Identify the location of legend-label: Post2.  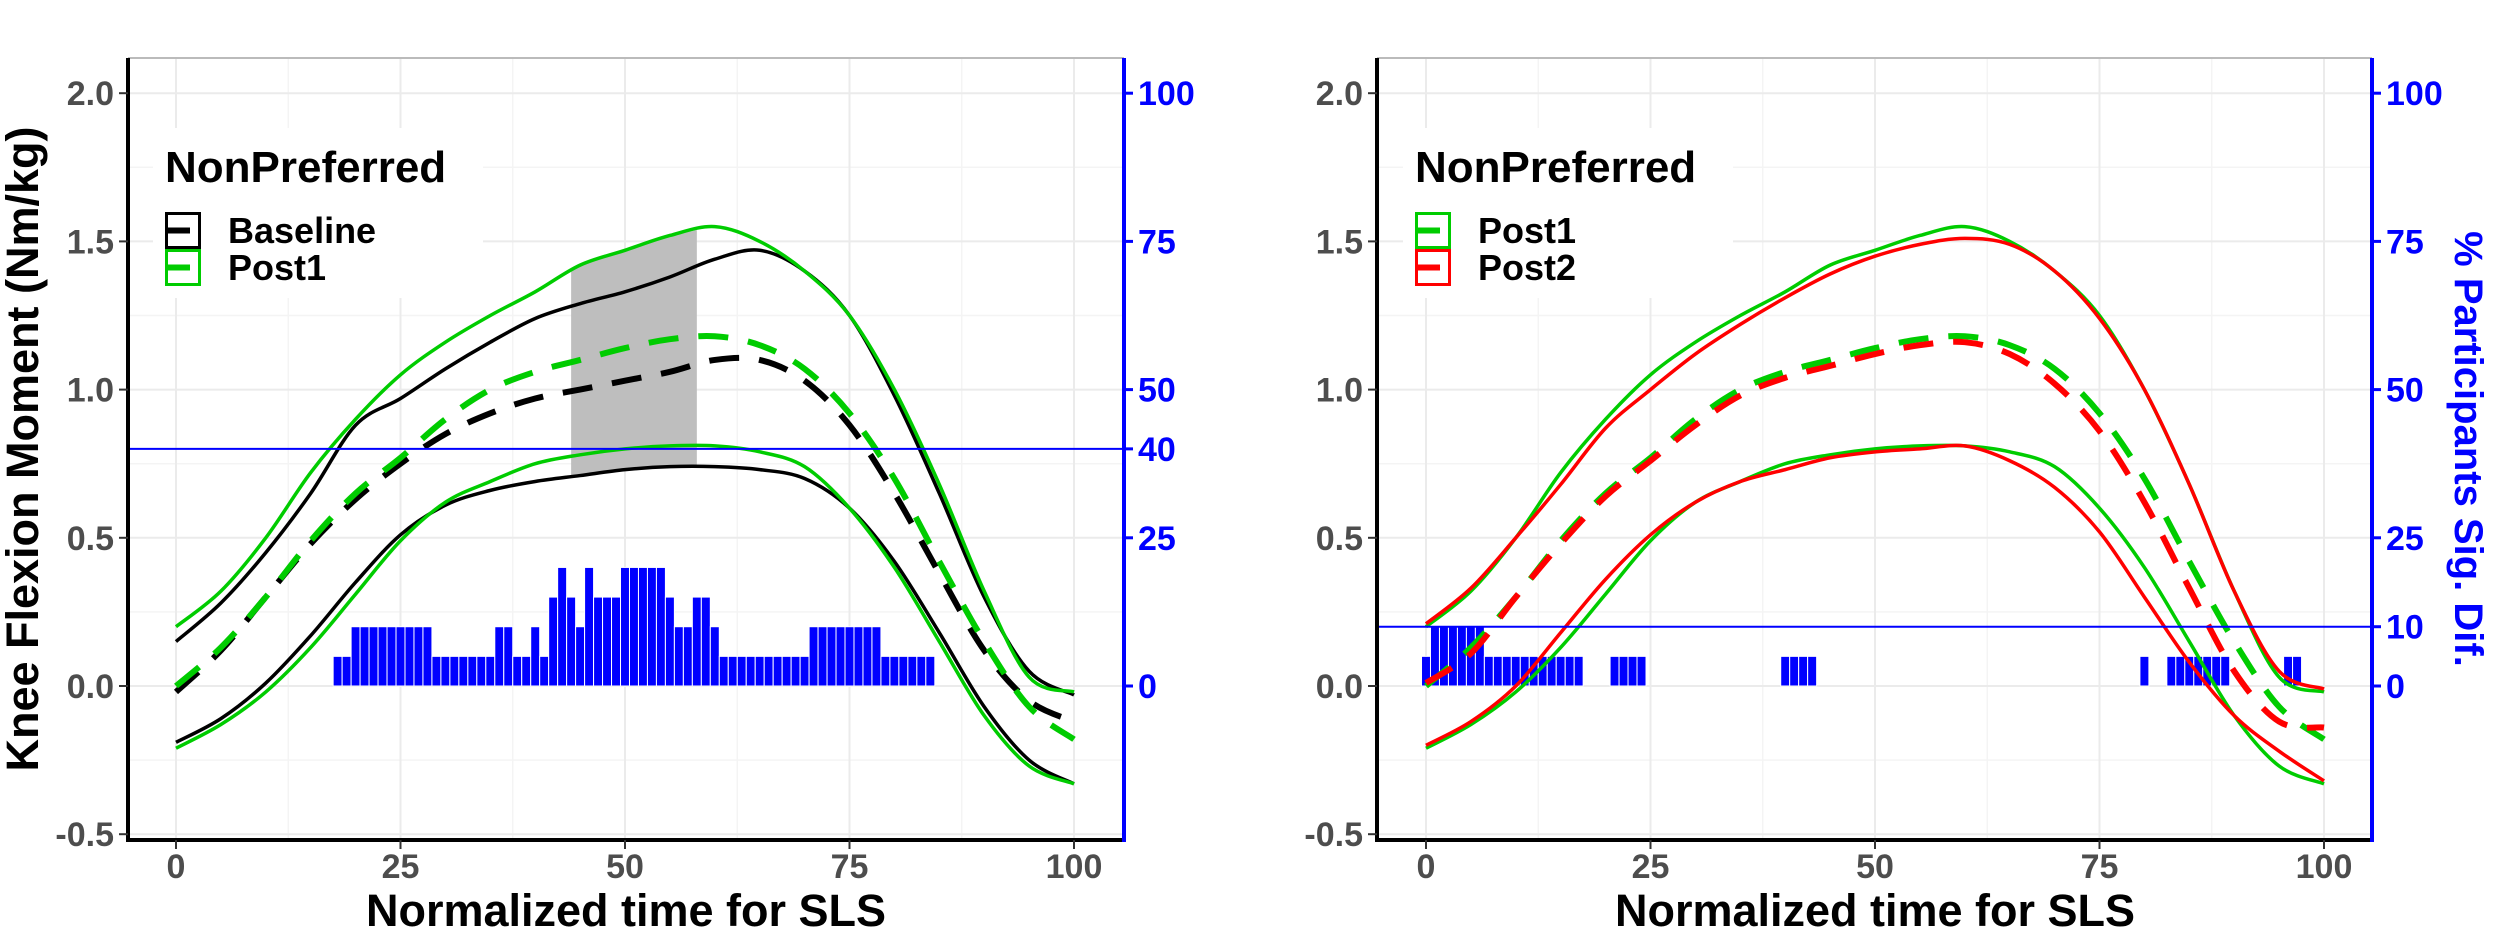
(1527, 267).